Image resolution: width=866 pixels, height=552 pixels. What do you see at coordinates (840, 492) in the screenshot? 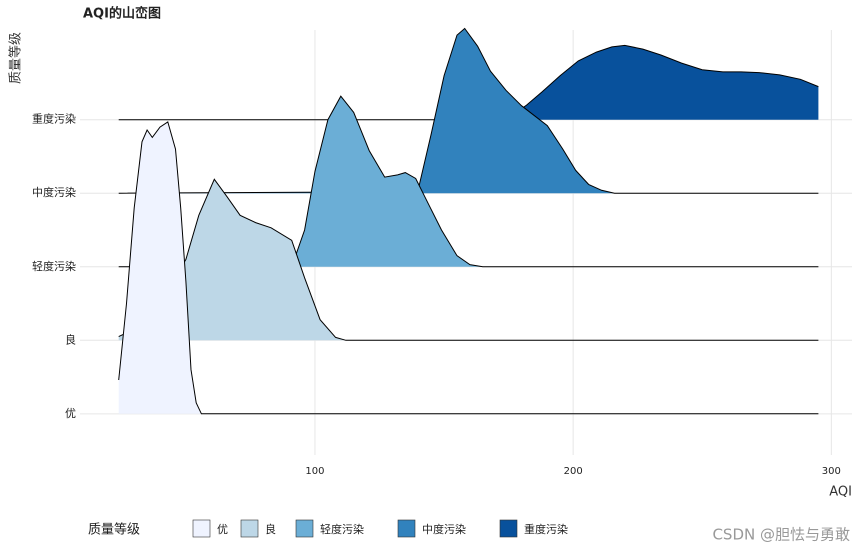
I see `x-axis-title: AQI` at bounding box center [840, 492].